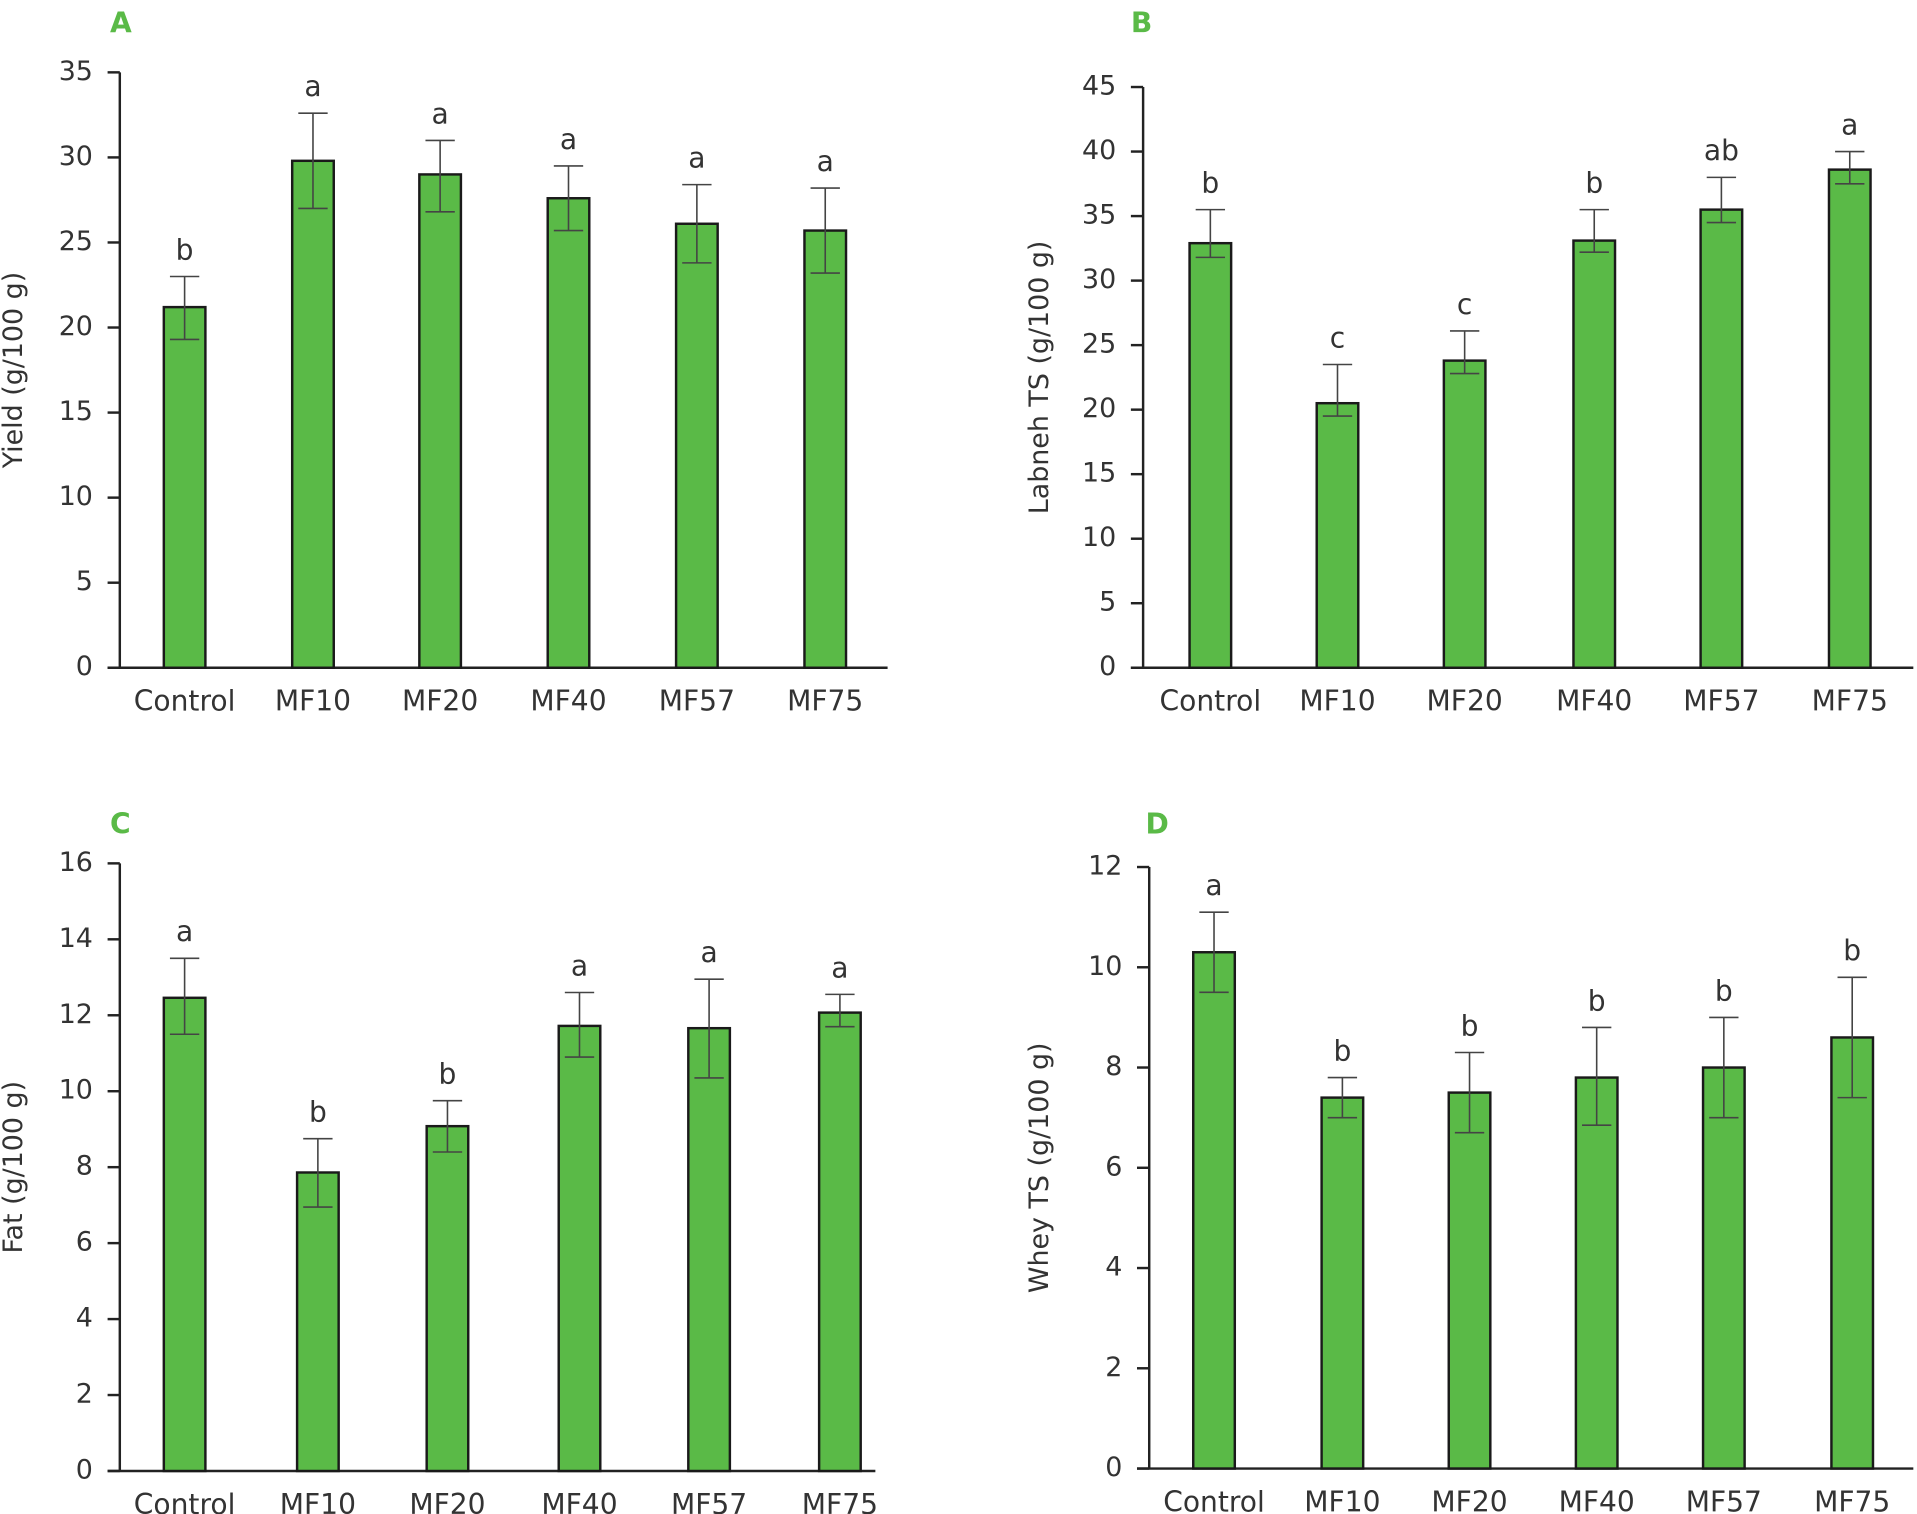  Describe the element at coordinates (1039, 1167) in the screenshot. I see `y-axis-label: Whey TS (g/100 g)` at that location.